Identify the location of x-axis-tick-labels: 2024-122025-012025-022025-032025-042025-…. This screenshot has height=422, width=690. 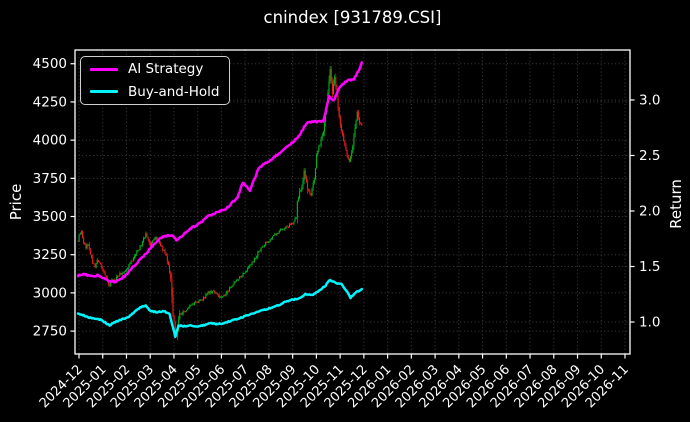
(334, 382).